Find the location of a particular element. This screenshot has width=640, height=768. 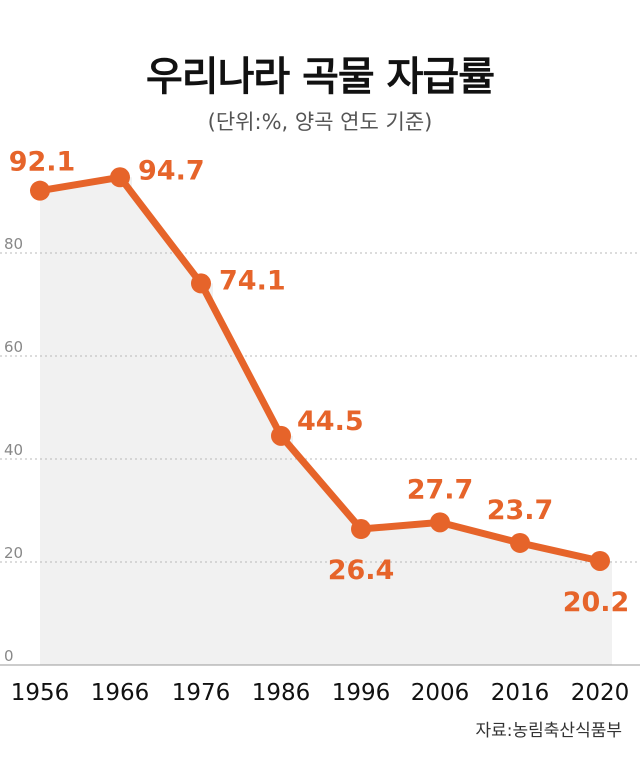

chart-title: 우리나라 곡물 자급률 is located at coordinates (320, 77).